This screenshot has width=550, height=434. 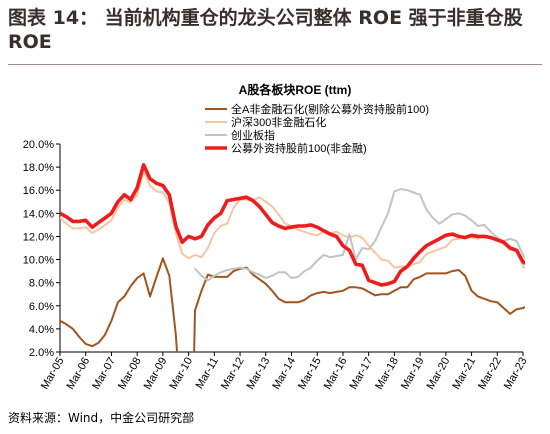 I want to click on chart-title: A股各板块ROE (ttm), so click(x=295, y=89).